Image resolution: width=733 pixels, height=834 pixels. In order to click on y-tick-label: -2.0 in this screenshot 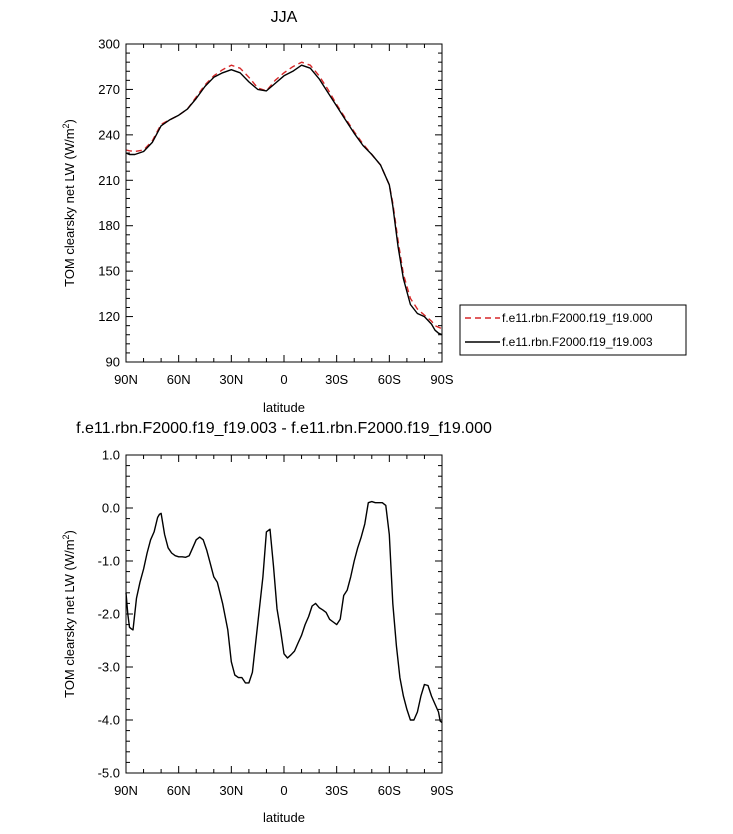, I will do `click(109, 614)`.